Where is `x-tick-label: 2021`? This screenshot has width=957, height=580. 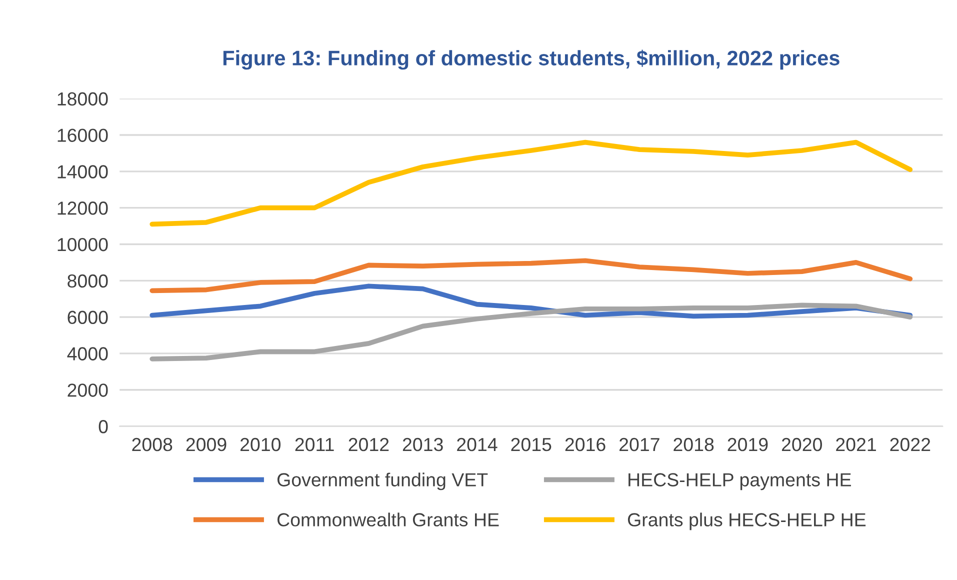 x-tick-label: 2021 is located at coordinates (856, 445).